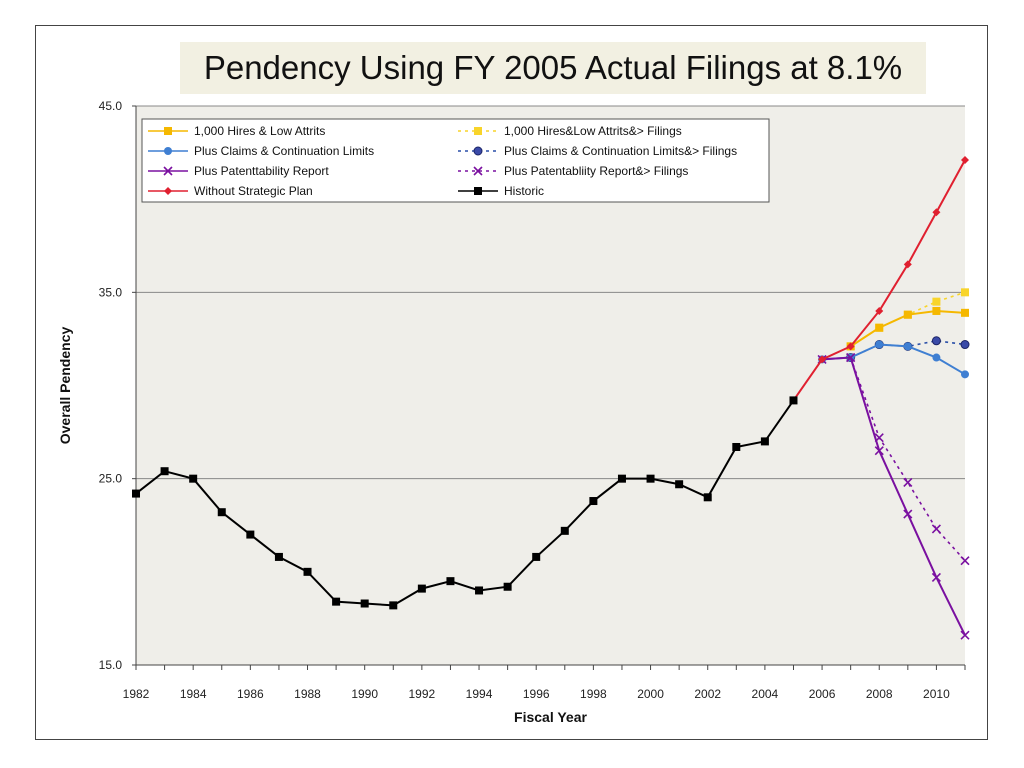  What do you see at coordinates (111, 106) in the screenshot?
I see `y-tick-label: 45.0` at bounding box center [111, 106].